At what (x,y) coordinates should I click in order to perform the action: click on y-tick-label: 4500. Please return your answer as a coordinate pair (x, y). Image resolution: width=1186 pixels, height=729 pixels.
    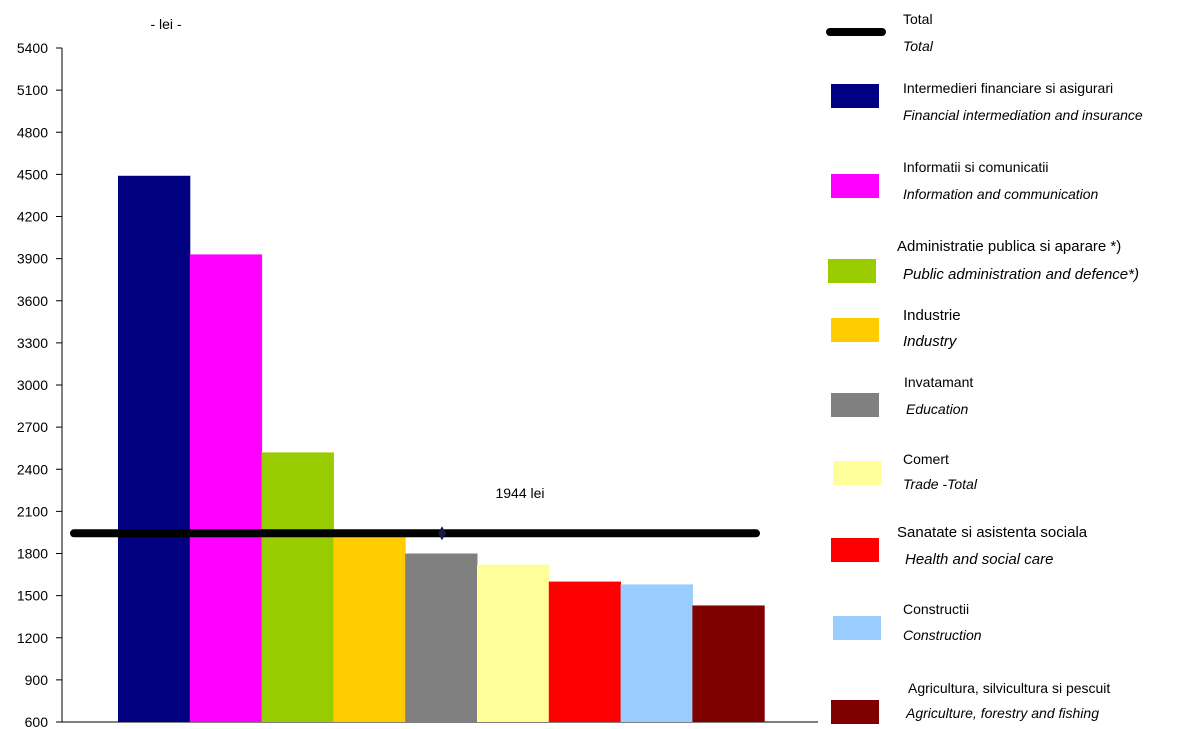
    Looking at the image, I should click on (32, 174).